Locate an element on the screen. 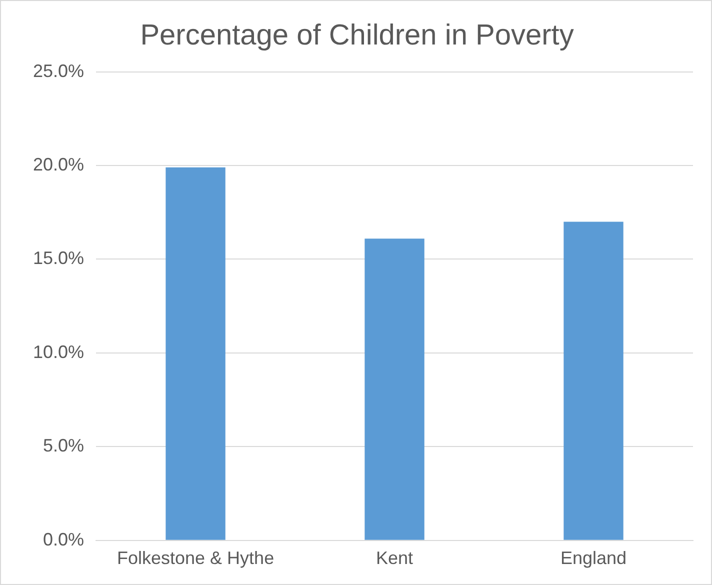 The image size is (712, 585). x-tick-label: England is located at coordinates (593, 558).